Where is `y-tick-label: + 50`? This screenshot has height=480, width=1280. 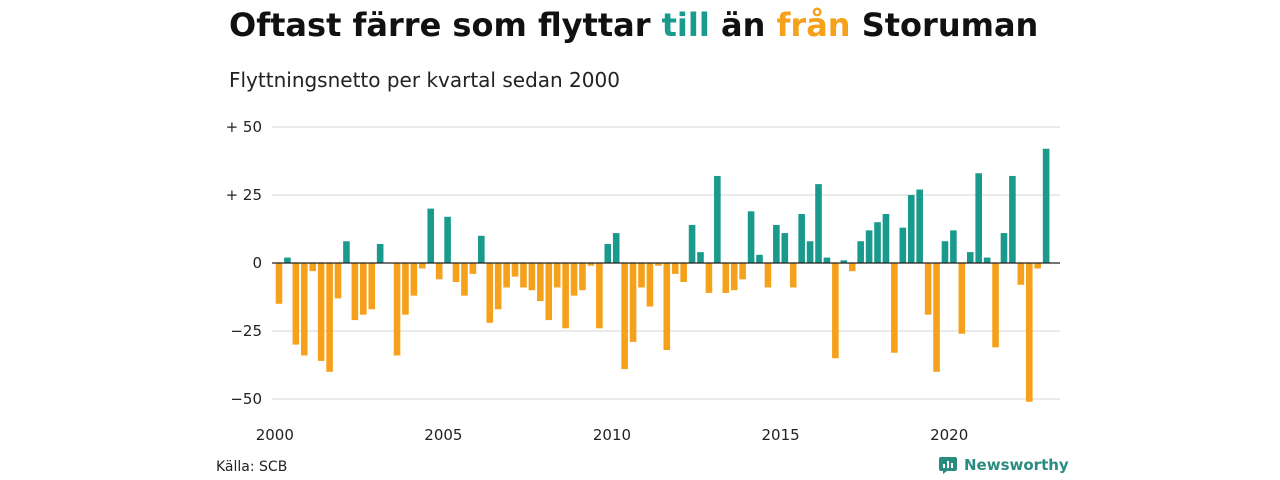 y-tick-label: + 50 is located at coordinates (244, 127).